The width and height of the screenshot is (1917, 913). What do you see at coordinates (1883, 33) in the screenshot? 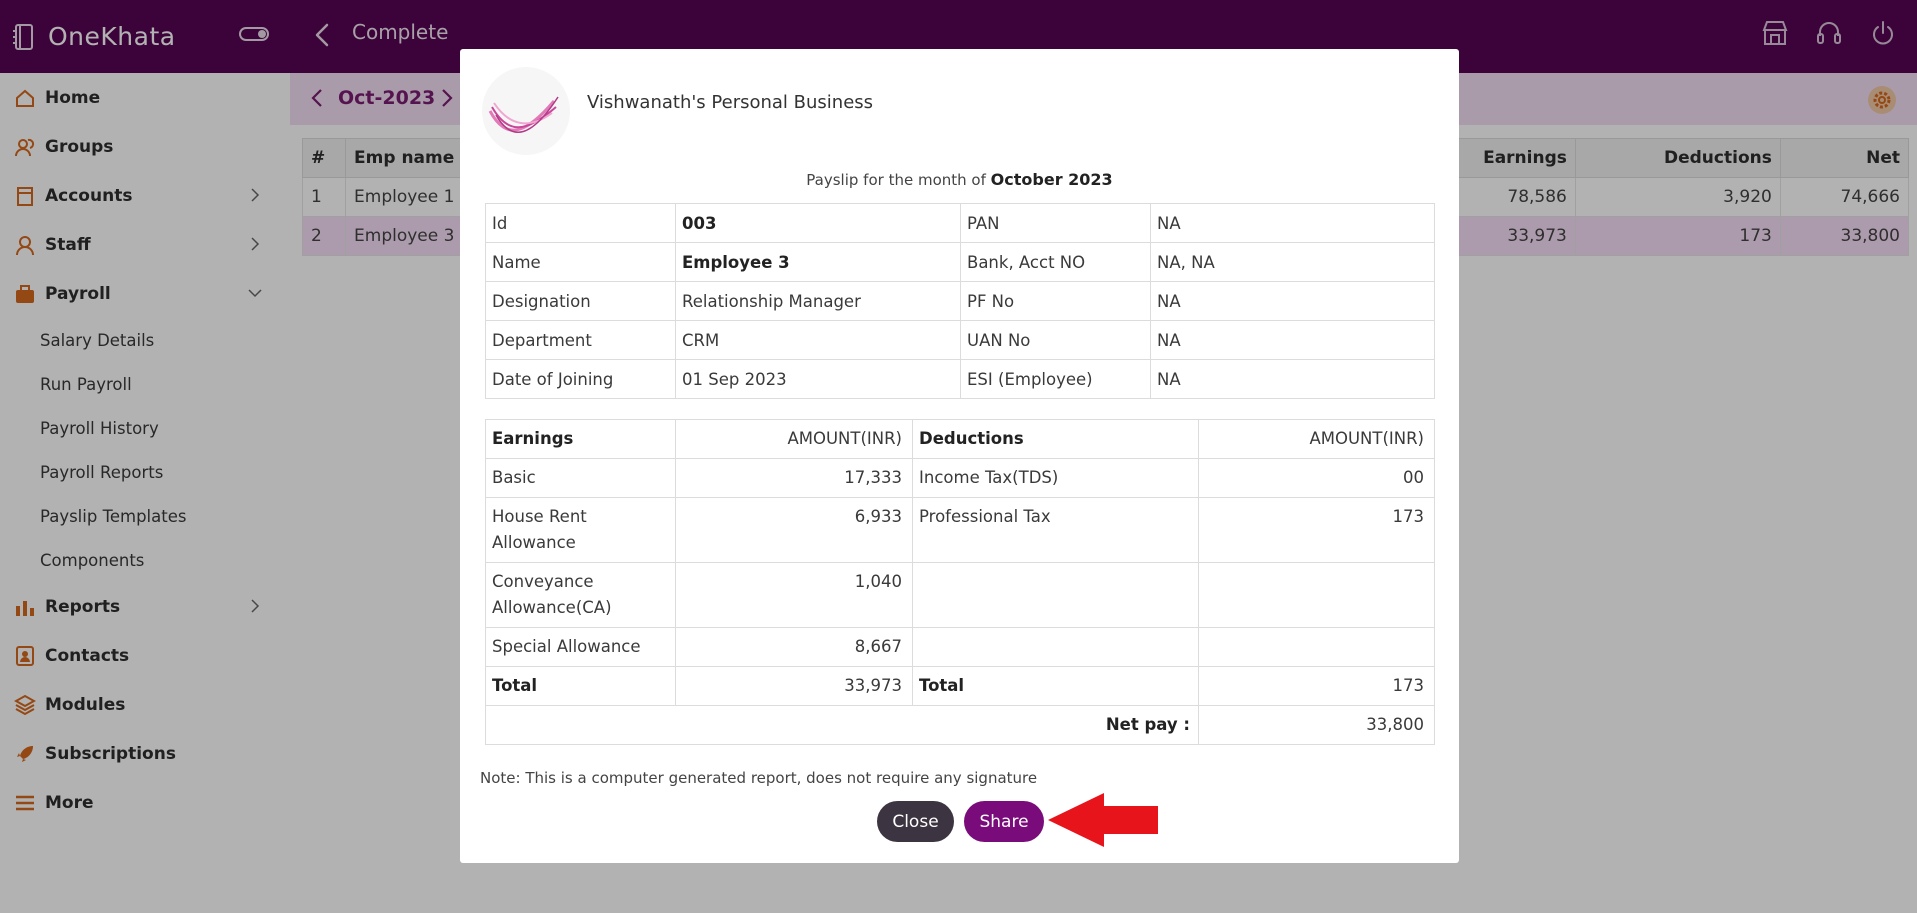
I see `power-icon` at bounding box center [1883, 33].